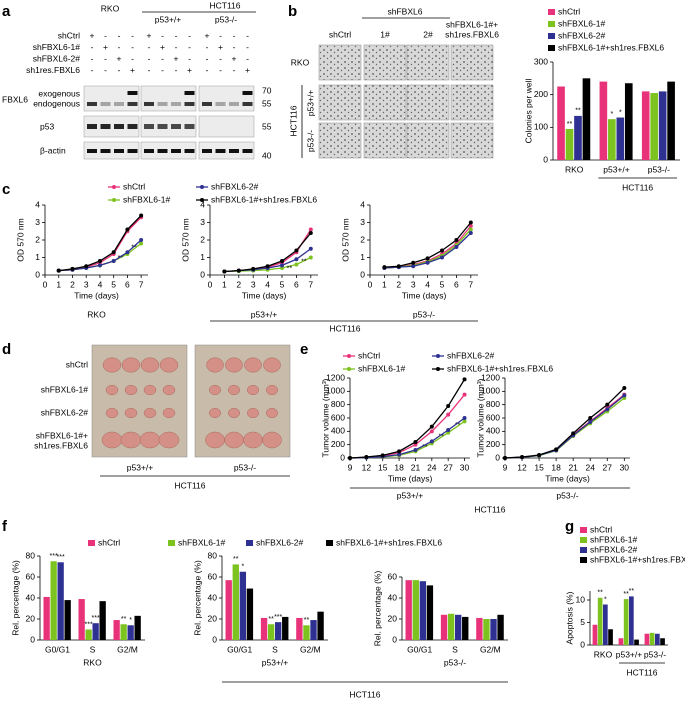  What do you see at coordinates (456, 284) in the screenshot?
I see `x-tick-label: 6` at bounding box center [456, 284].